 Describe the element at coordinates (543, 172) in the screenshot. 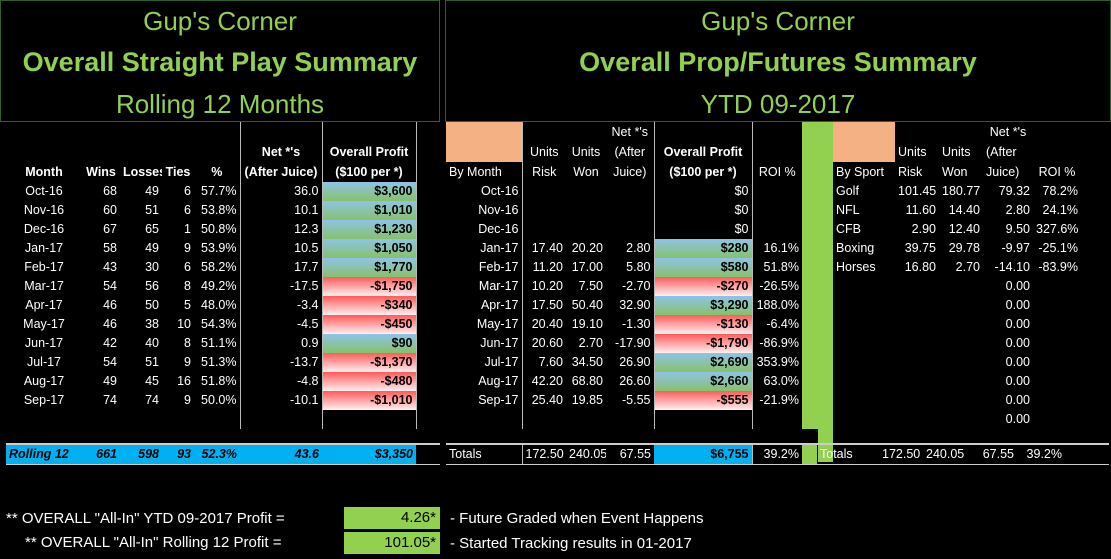

I see `prop-header-risk: Risk` at that location.